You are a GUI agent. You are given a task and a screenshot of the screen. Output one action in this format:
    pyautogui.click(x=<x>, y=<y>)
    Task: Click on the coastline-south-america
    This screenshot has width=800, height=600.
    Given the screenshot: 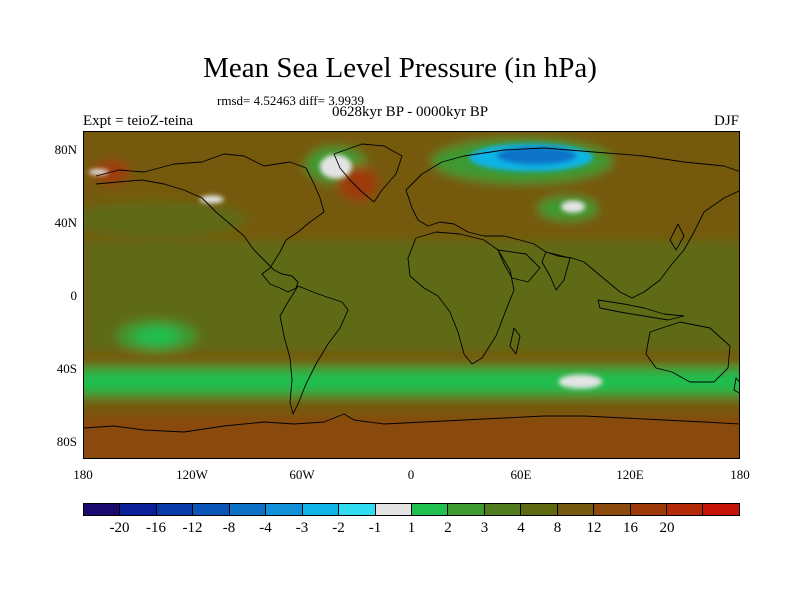 What is the action you would take?
    pyautogui.click(x=314, y=350)
    